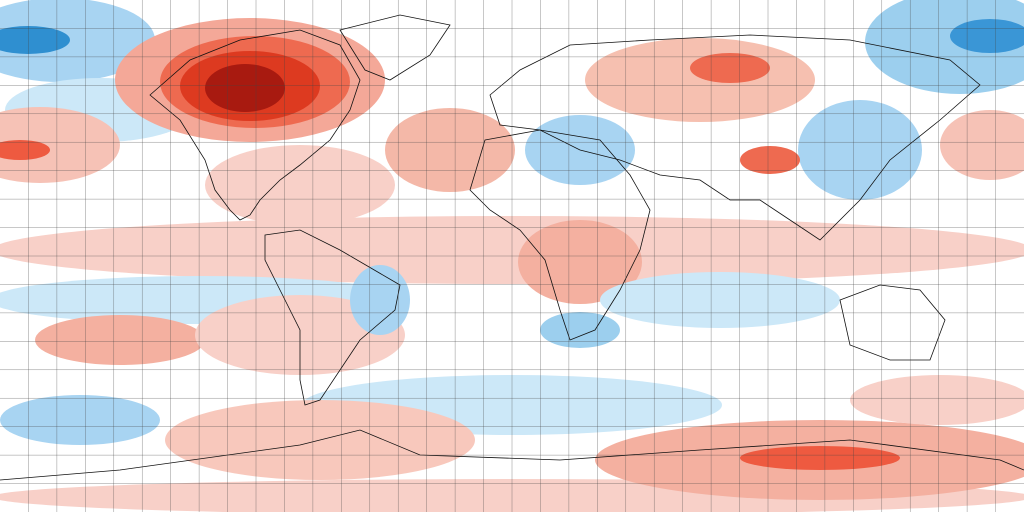  I want to click on antarctica, so click(512, 455).